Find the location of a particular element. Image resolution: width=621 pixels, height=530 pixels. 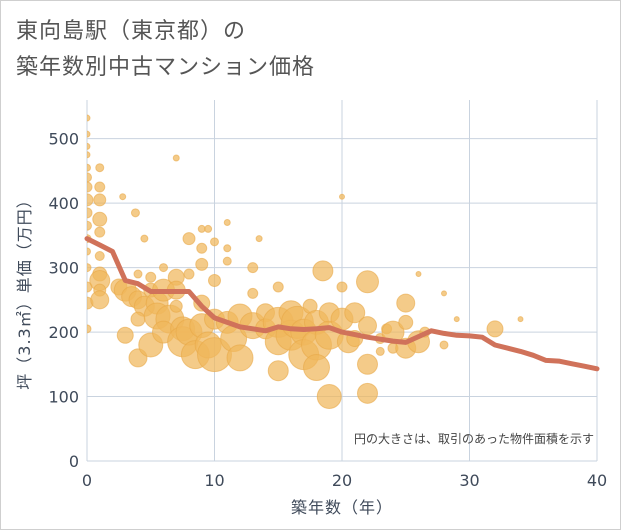

y-axis-label: 坪（3.3㎡）単価（万円） is located at coordinates (24, 290).